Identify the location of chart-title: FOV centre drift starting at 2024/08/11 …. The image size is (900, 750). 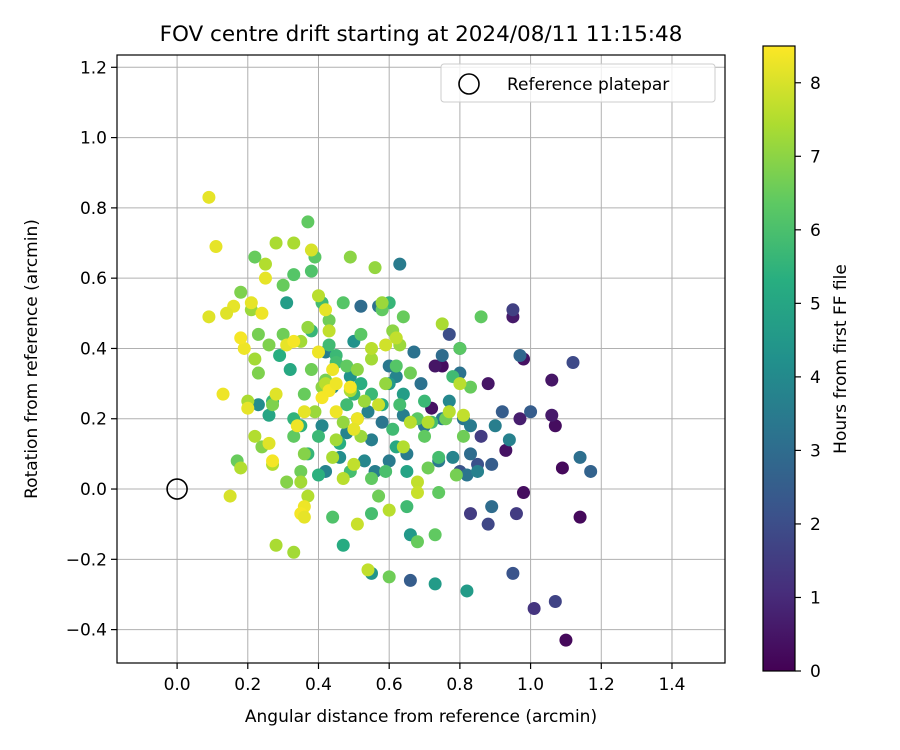
(421, 34).